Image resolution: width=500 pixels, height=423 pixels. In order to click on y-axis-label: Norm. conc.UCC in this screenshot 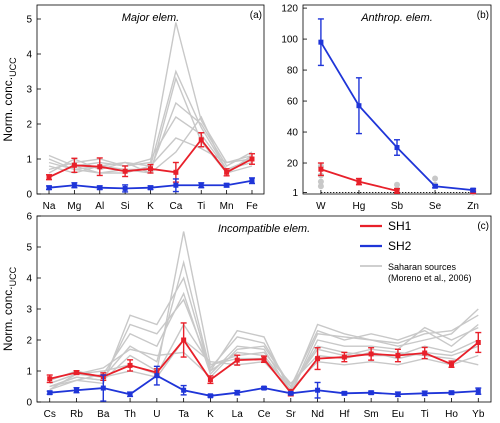, I will do `click(9, 99)`.